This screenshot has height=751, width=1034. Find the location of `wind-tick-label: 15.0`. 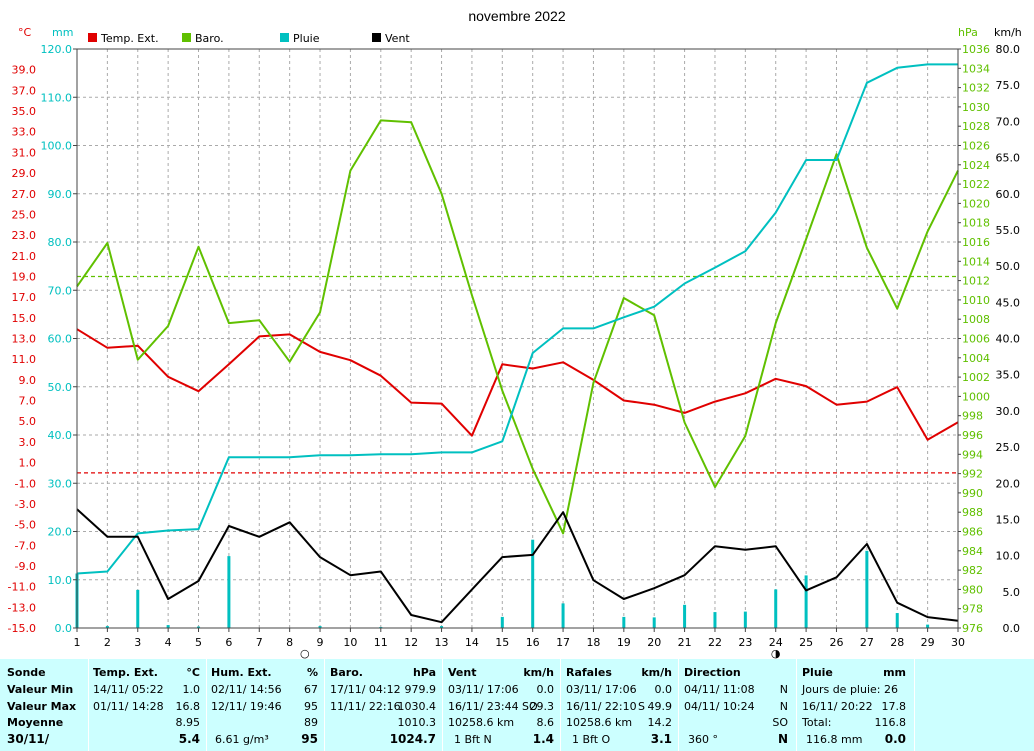

wind-tick-label: 15.0 is located at coordinates (1008, 519).